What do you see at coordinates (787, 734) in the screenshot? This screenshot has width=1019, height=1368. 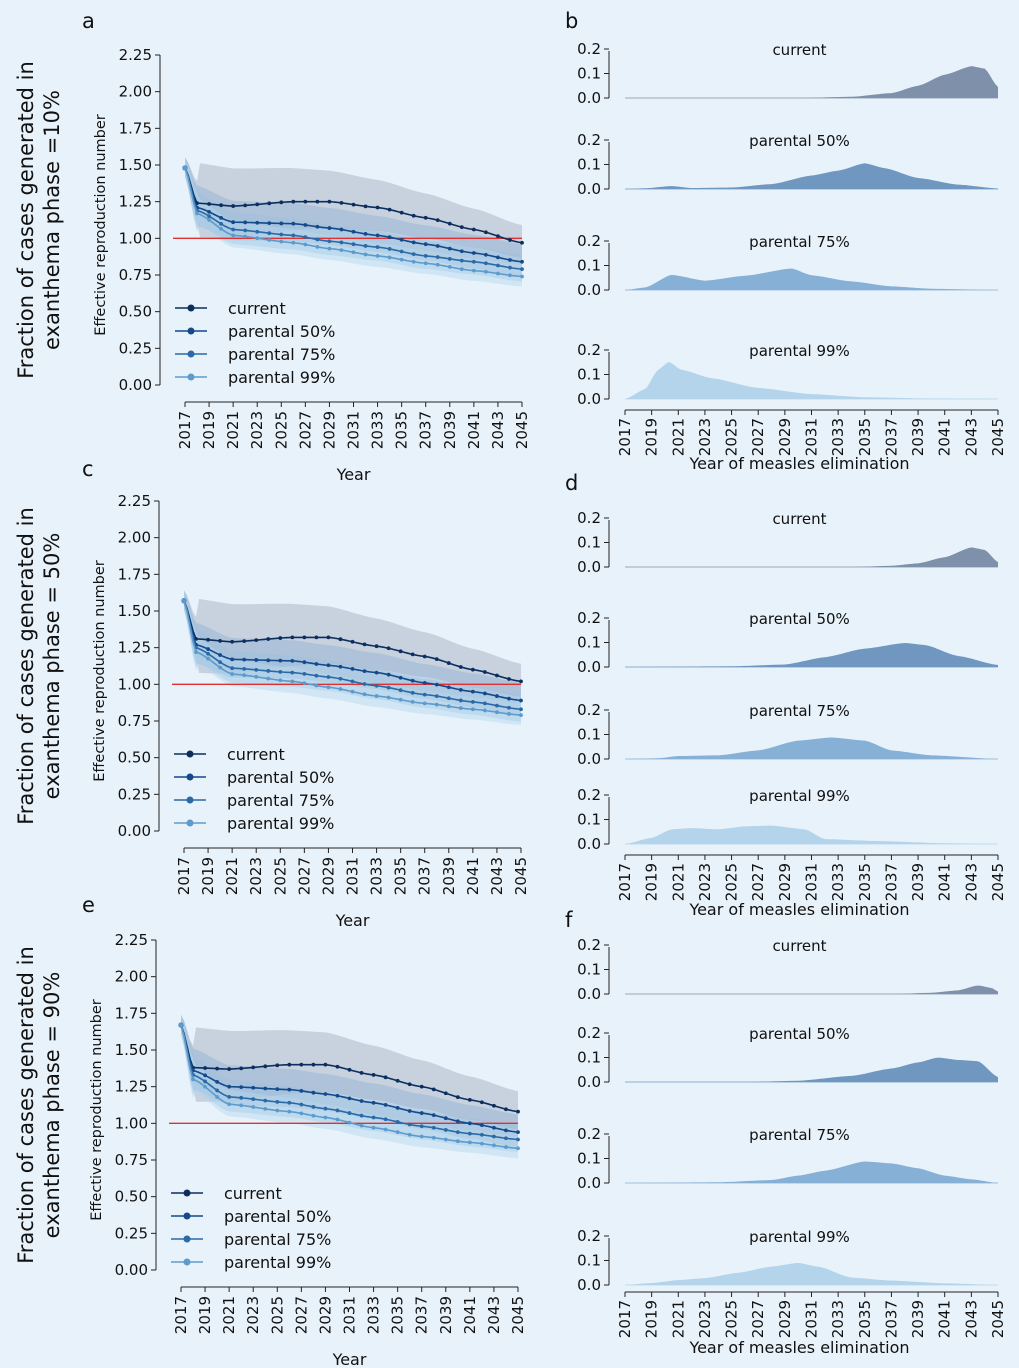 I see `density-subplot-parental-75-: 0.0 0.1 0.2 parental 75%` at bounding box center [787, 734].